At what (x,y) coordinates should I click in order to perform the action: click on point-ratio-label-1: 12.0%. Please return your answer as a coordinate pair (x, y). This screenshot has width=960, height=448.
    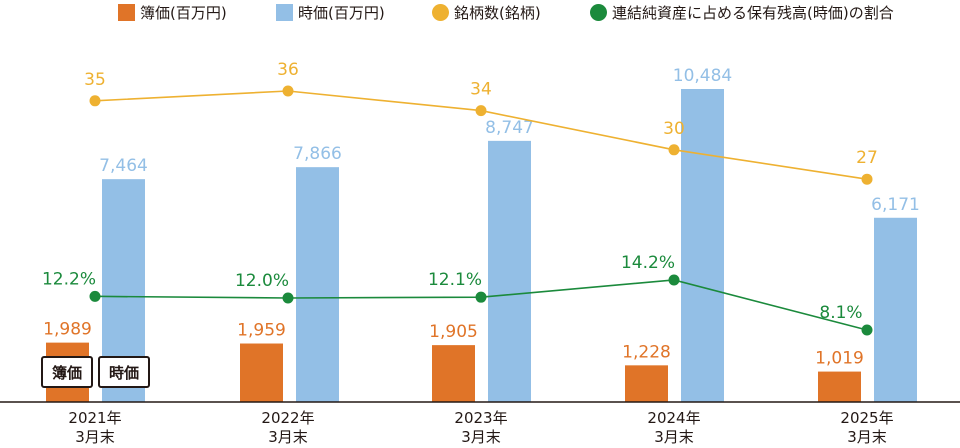
    Looking at the image, I should click on (262, 281).